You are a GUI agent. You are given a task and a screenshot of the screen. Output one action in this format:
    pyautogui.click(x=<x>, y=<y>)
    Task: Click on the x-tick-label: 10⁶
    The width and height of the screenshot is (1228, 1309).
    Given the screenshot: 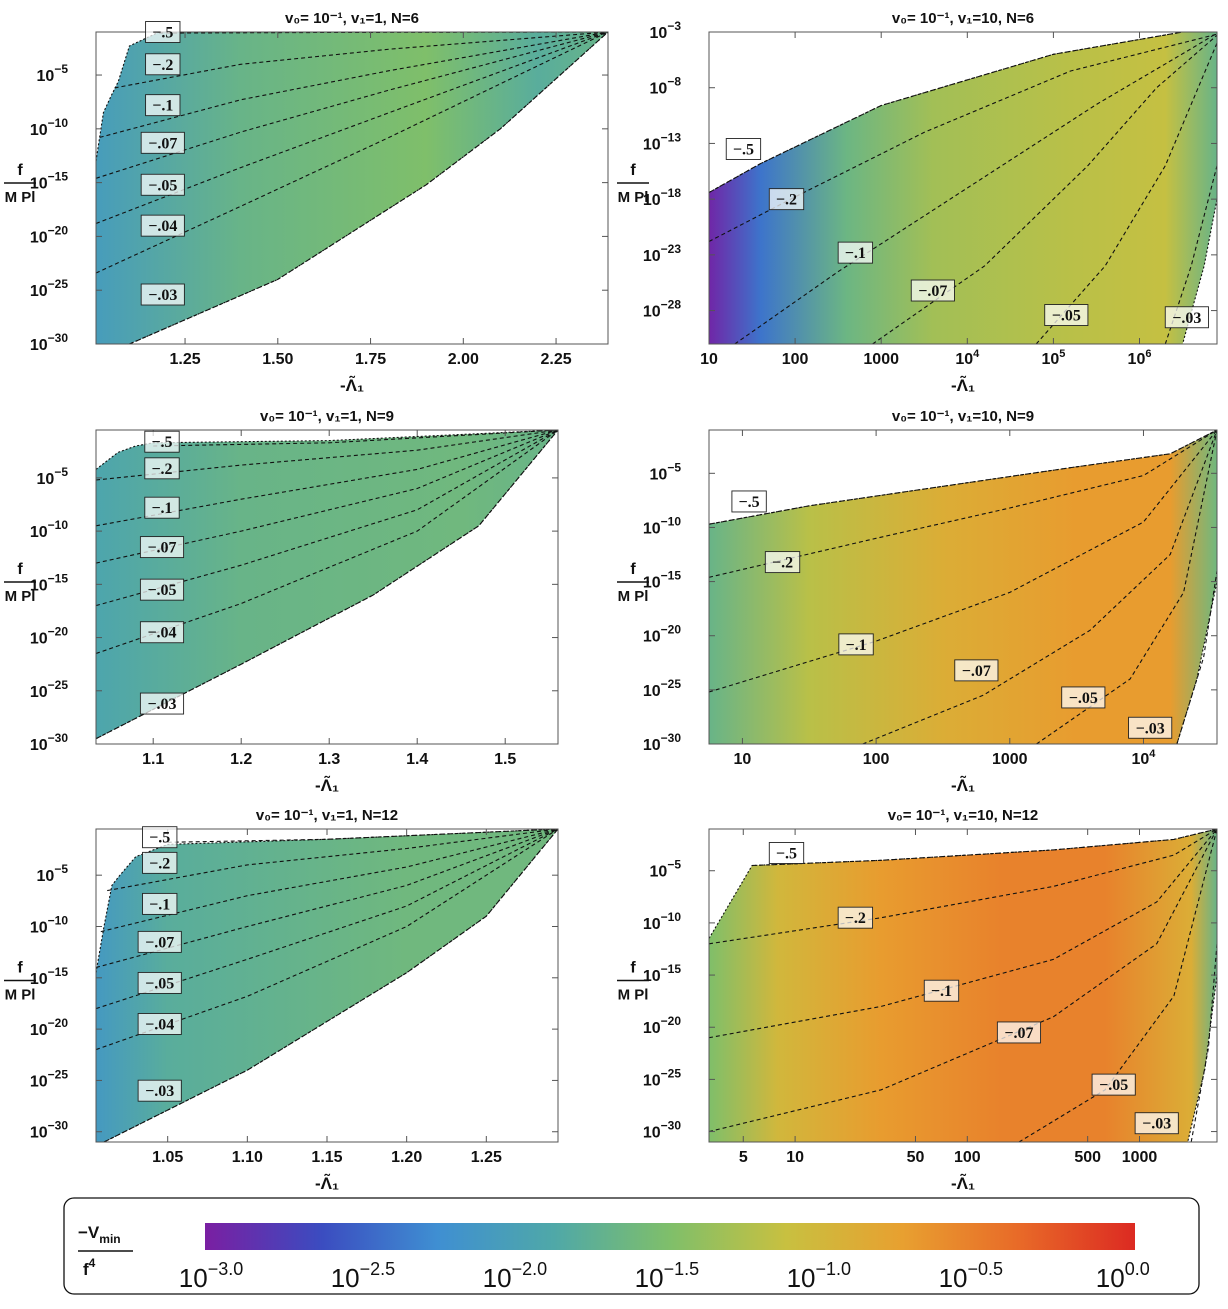 What is the action you would take?
    pyautogui.click(x=1140, y=358)
    